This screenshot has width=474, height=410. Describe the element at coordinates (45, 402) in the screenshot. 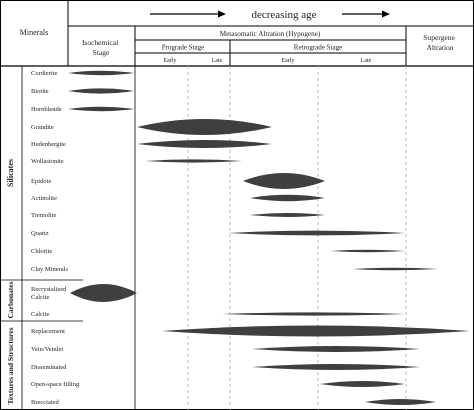

I see `row-label: Brecciated` at that location.